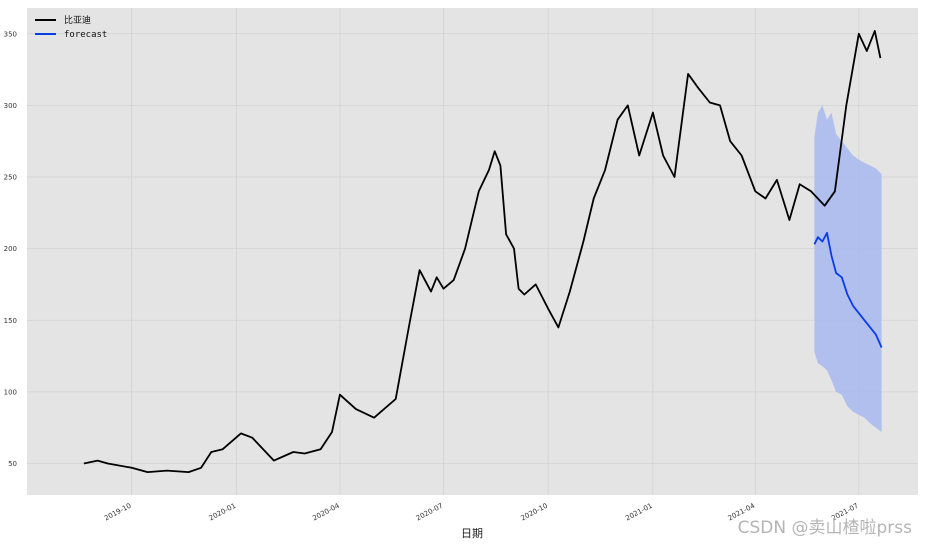 The width and height of the screenshot is (926, 546). Describe the element at coordinates (10, 178) in the screenshot. I see `y-tick-label: 250` at that location.